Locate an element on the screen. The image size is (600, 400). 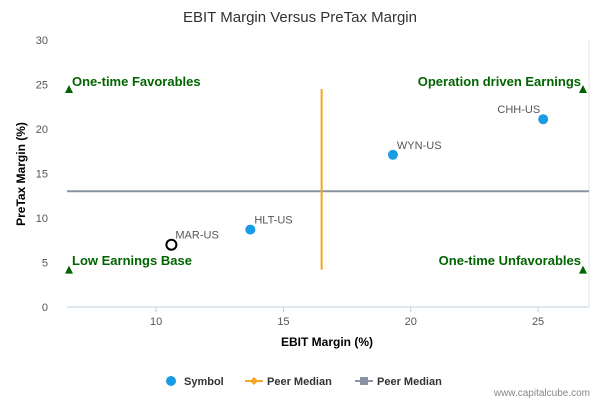
quadrant-label-top-right: Operation driven Earnings is located at coordinates (499, 81).